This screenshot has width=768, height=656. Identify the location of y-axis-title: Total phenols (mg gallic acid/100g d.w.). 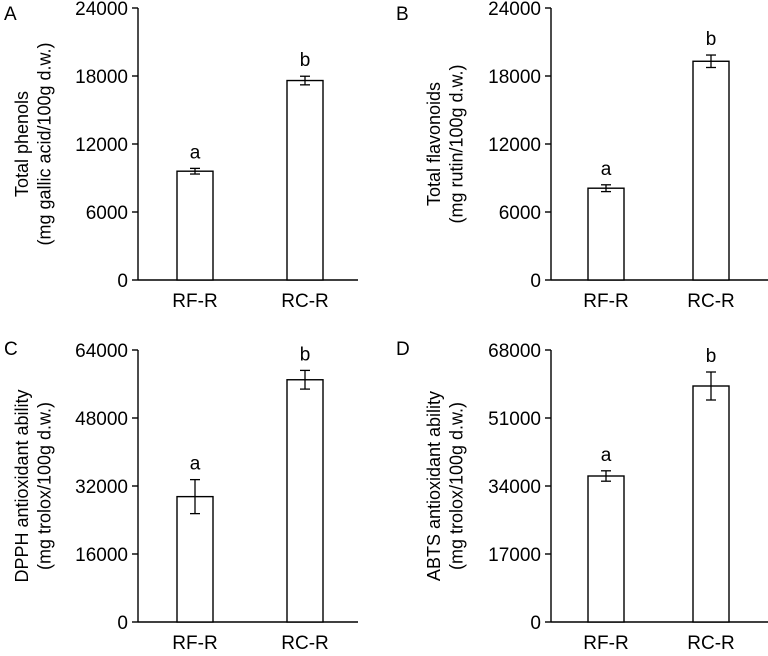
(33, 143).